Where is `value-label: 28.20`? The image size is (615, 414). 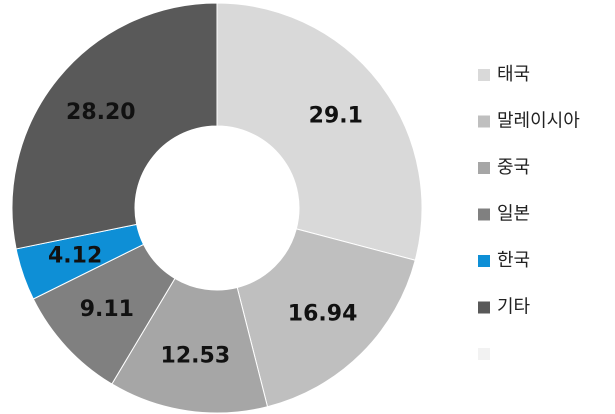
value-label: 28.20 is located at coordinates (101, 112).